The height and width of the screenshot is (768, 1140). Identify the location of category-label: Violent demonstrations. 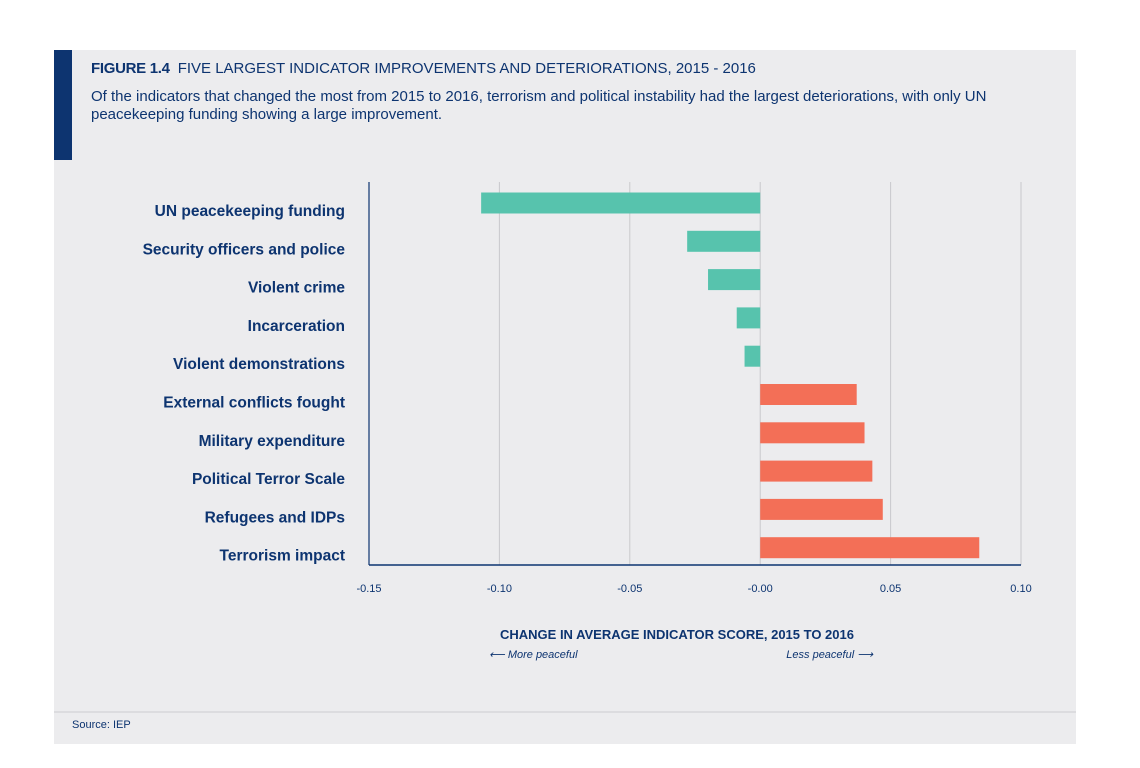
(259, 364).